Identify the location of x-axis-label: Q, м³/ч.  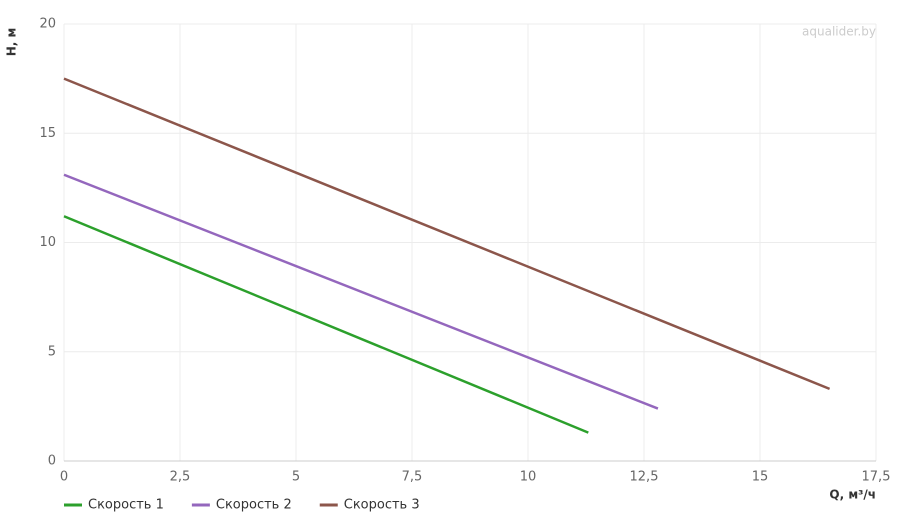
(852, 495).